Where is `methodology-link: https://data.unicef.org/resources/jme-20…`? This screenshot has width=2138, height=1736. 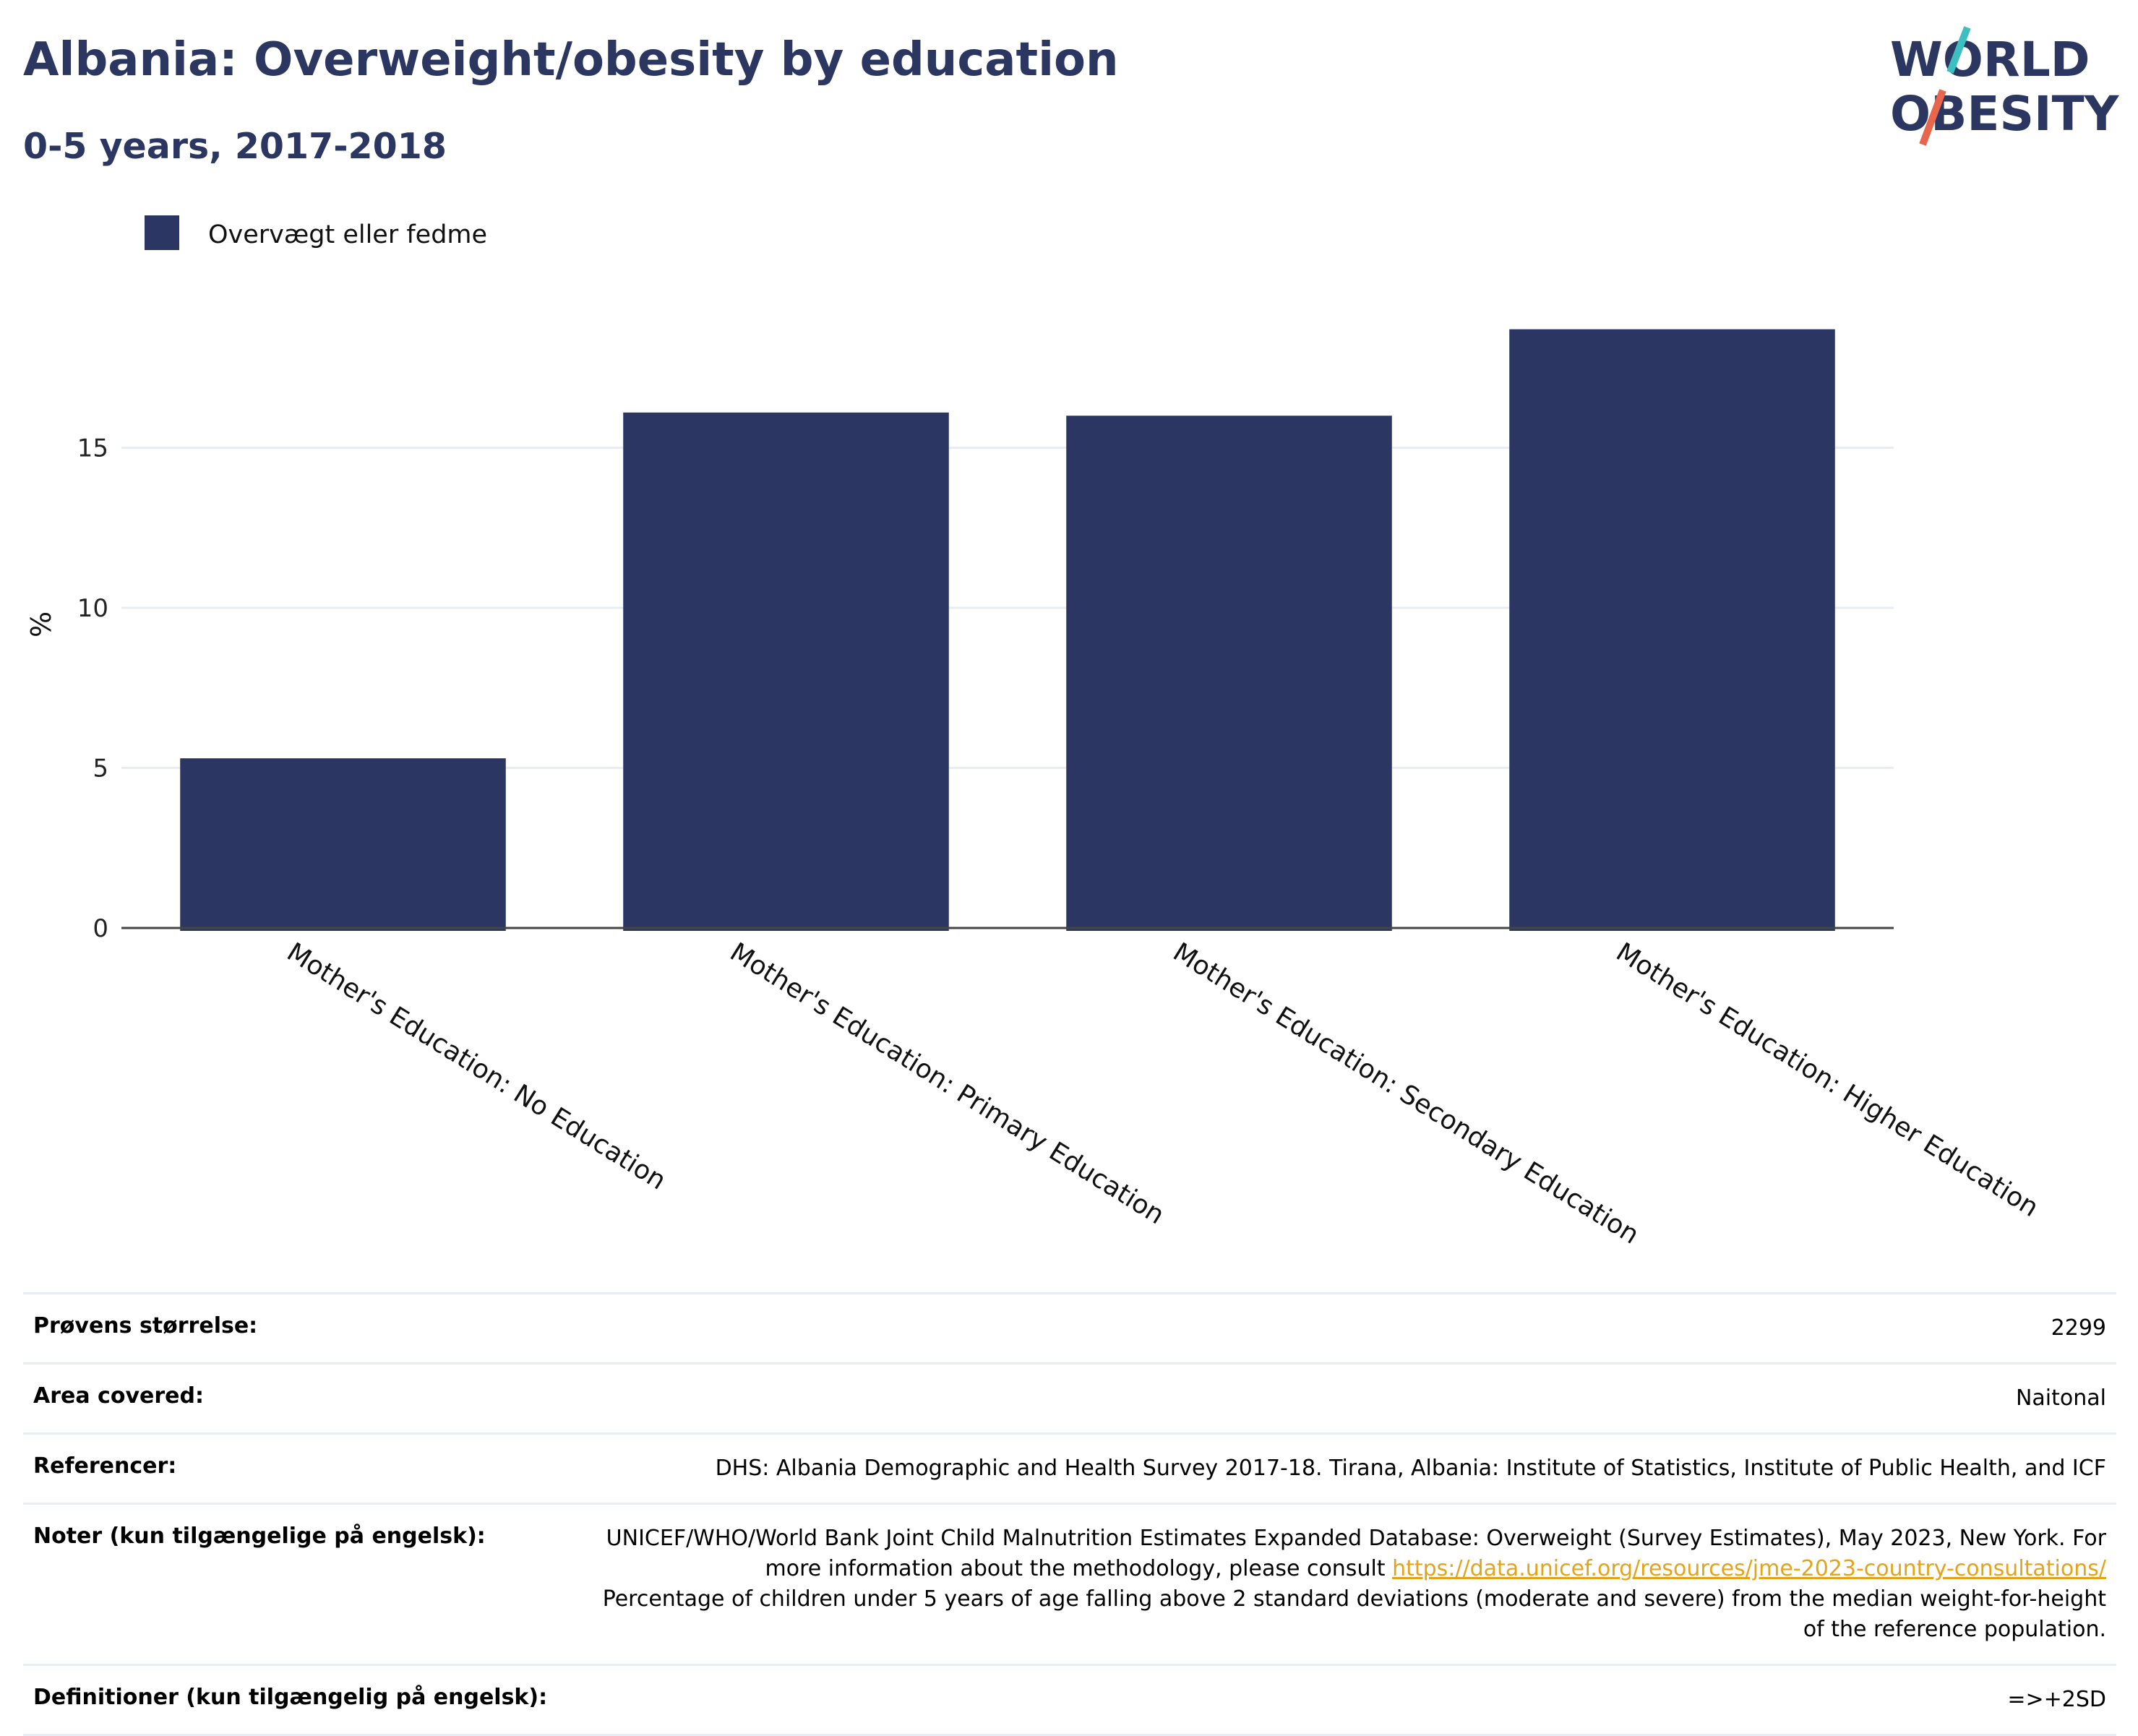
methodology-link: https://data.unicef.org/resources/jme-20… is located at coordinates (1749, 1568).